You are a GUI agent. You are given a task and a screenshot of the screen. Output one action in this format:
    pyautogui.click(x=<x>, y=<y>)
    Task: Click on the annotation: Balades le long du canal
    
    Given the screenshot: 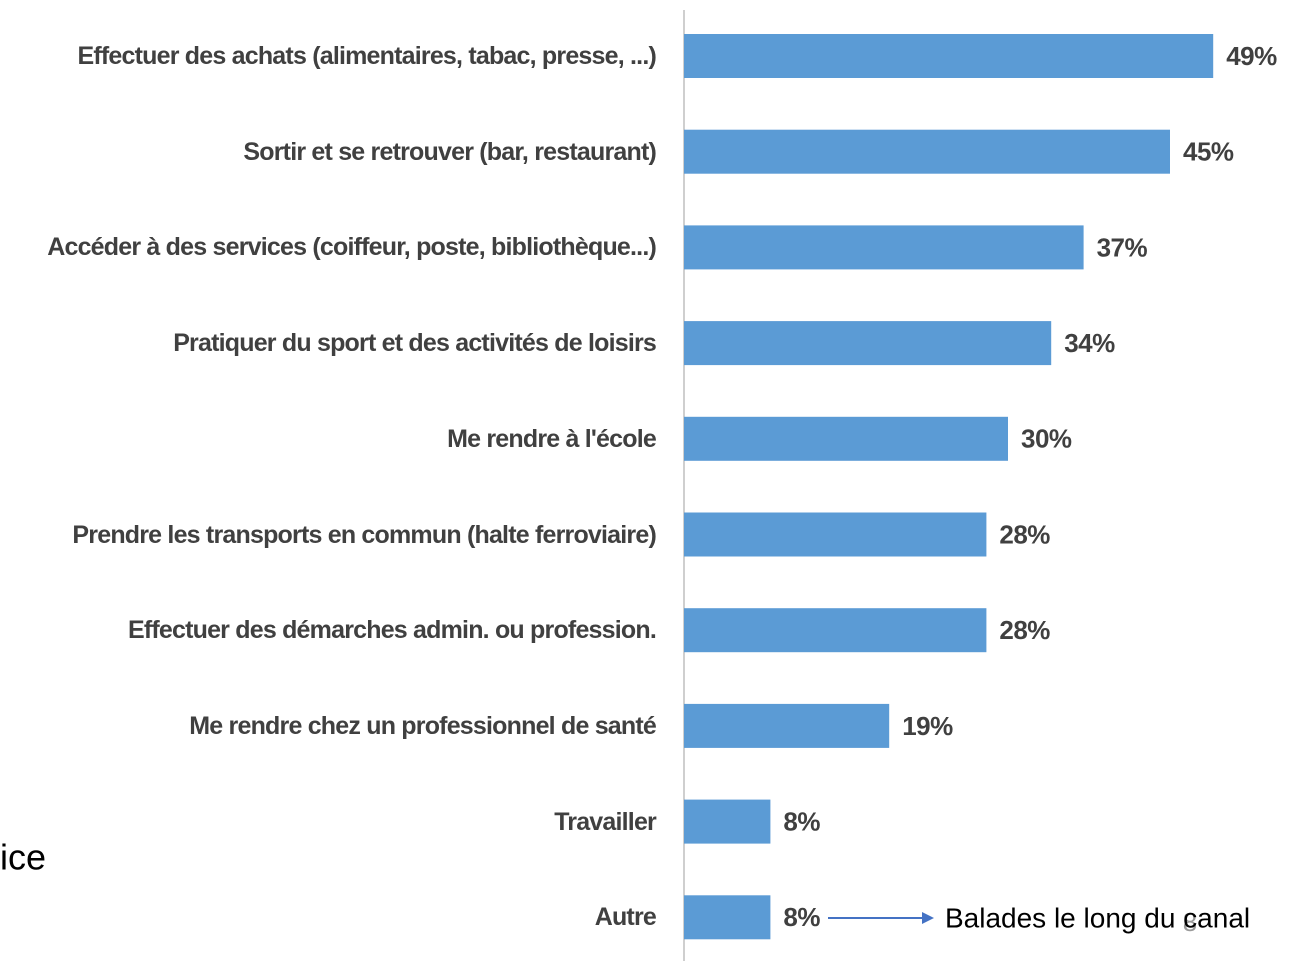 What is the action you would take?
    pyautogui.click(x=1097, y=917)
    